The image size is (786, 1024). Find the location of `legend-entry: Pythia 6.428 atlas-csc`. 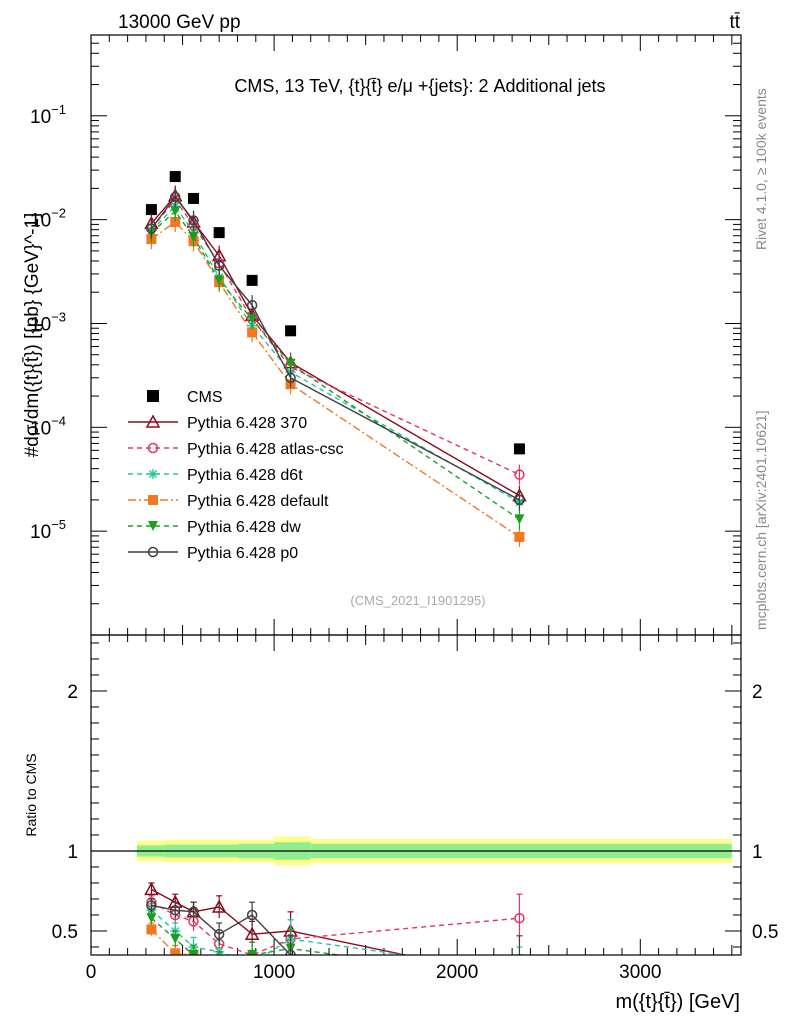

legend-entry: Pythia 6.428 atlas-csc is located at coordinates (236, 449).